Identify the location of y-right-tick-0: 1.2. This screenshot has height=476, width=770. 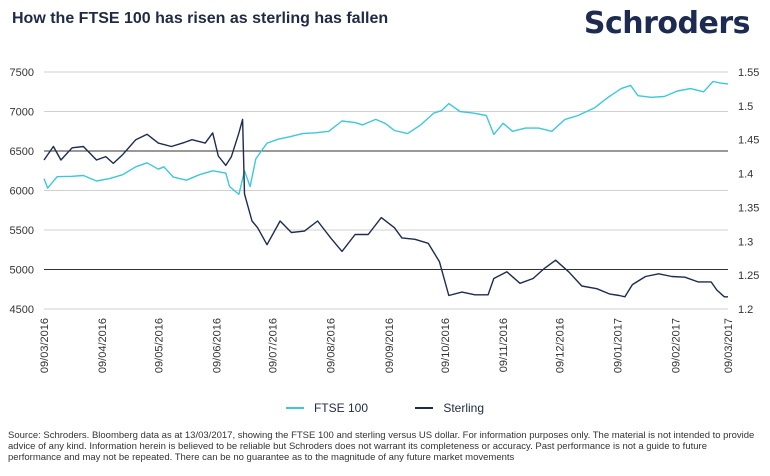
(745, 310).